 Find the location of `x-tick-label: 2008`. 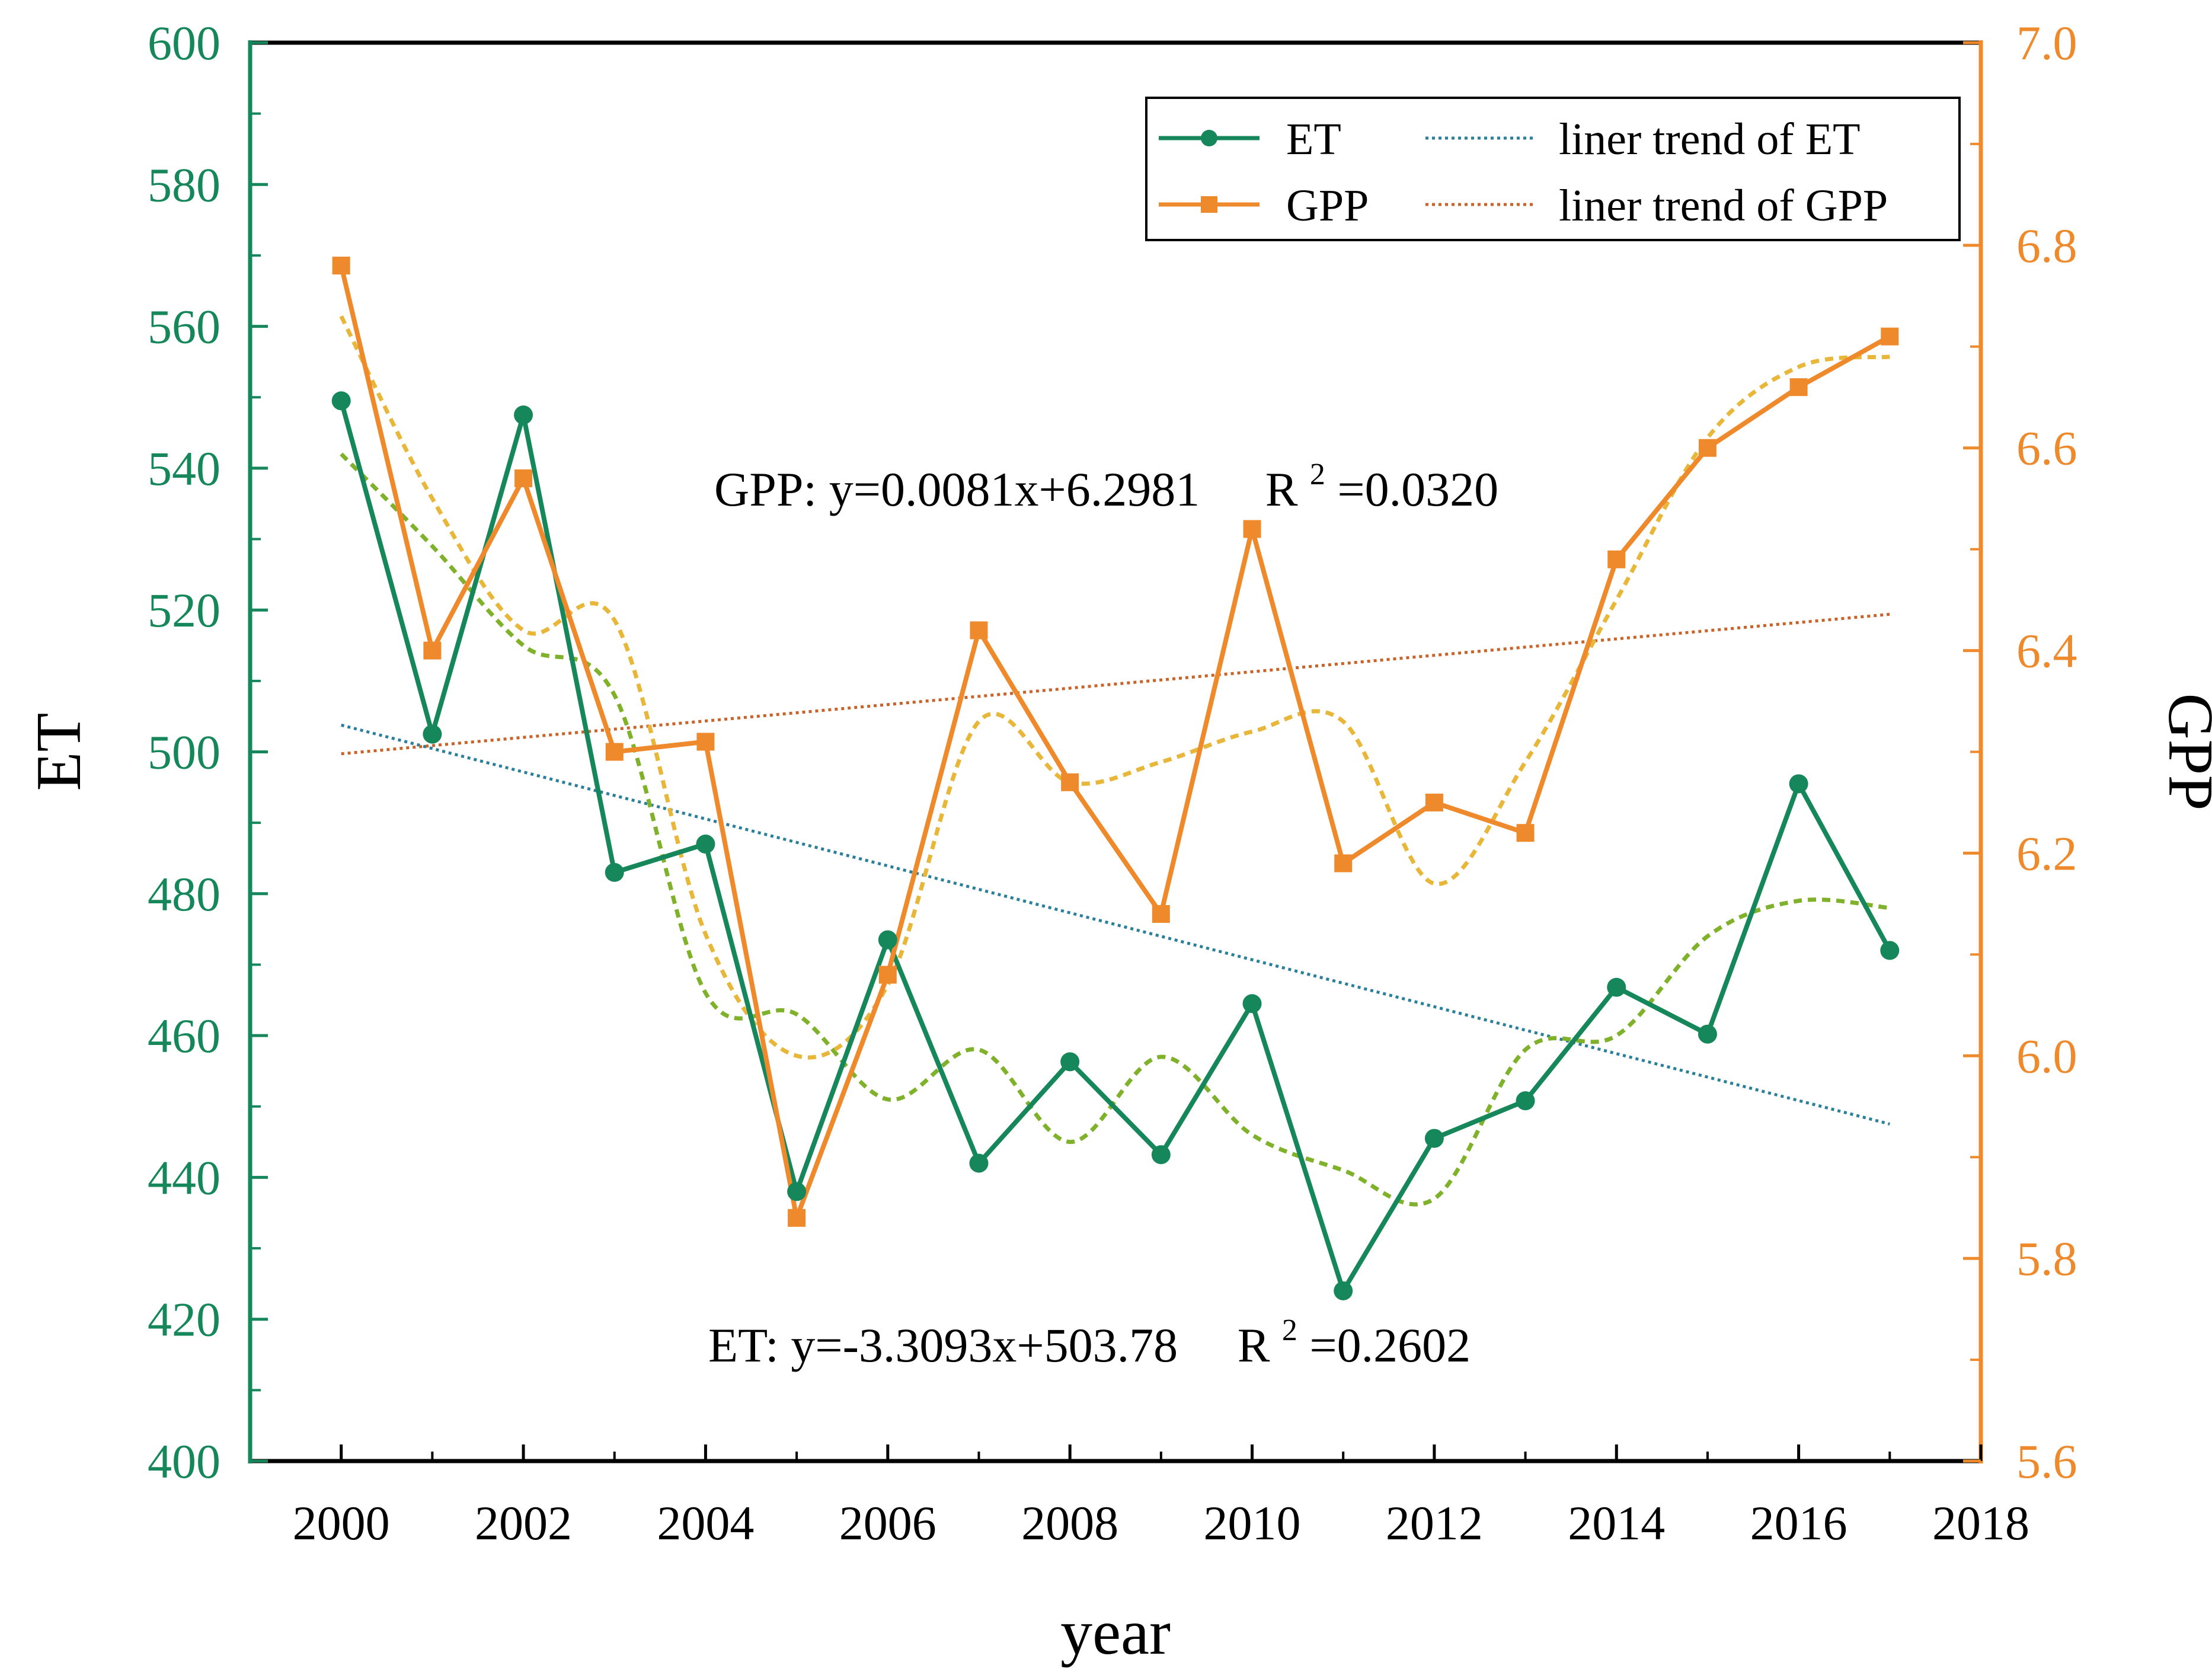

x-tick-label: 2008 is located at coordinates (1069, 1523).